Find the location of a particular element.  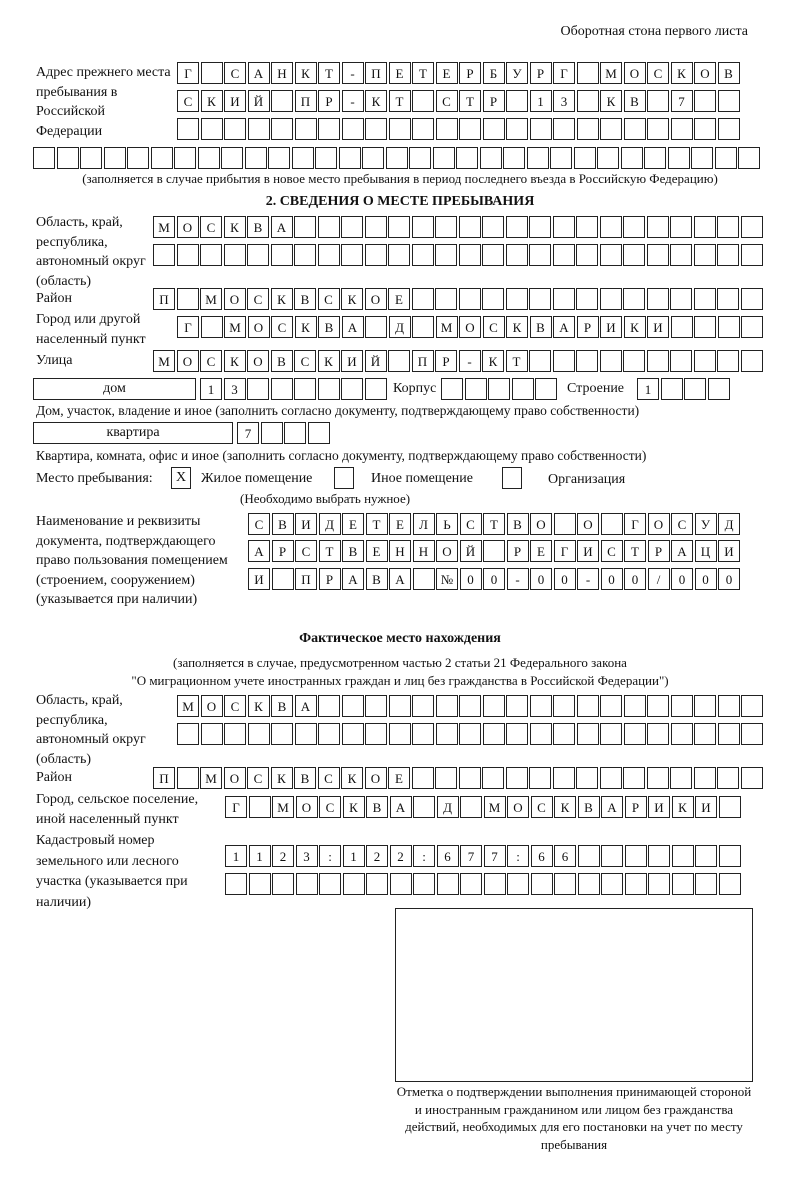

letter-cell: Ь is located at coordinates (447, 524).